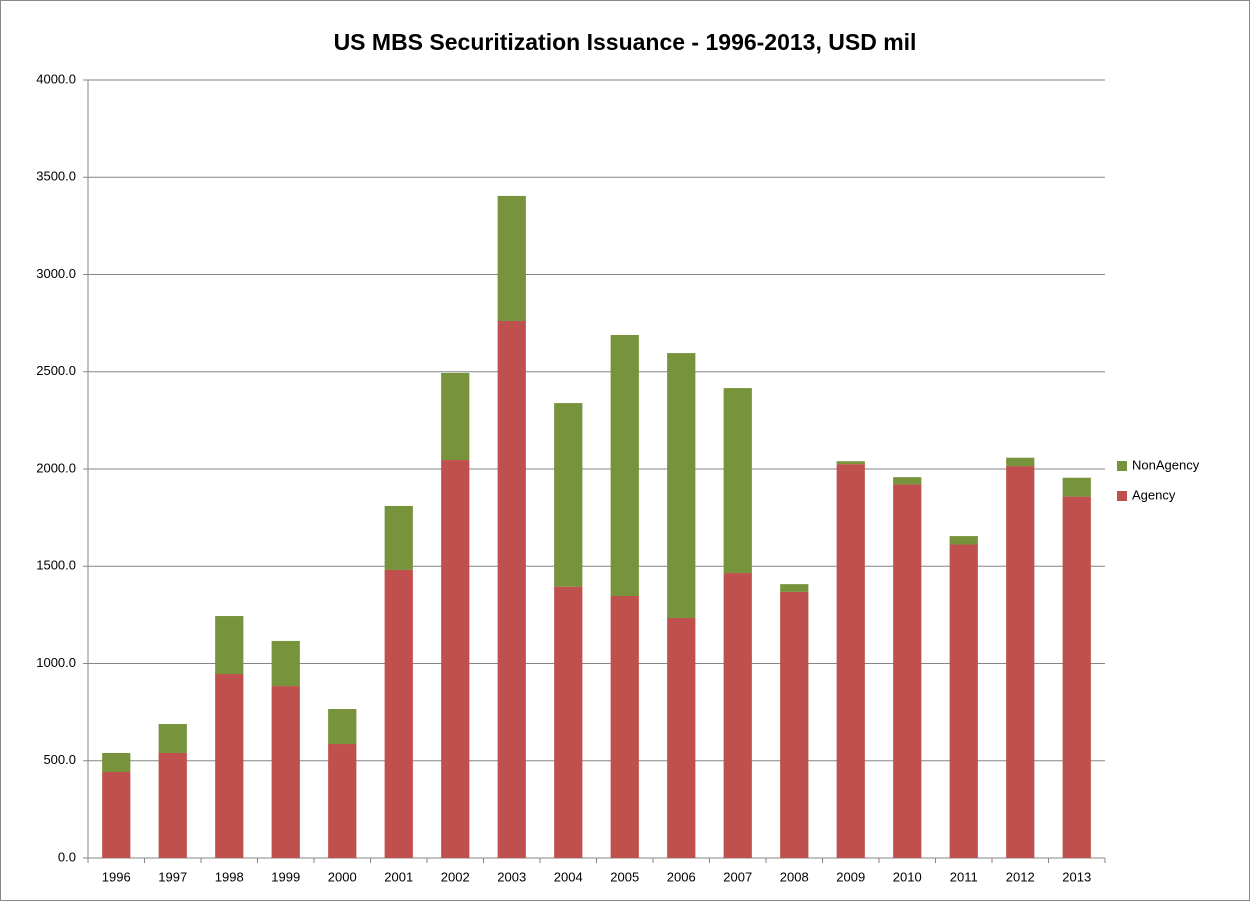 This screenshot has height=902, width=1251. What do you see at coordinates (56, 565) in the screenshot?
I see `y-tick-label: 1500.0` at bounding box center [56, 565].